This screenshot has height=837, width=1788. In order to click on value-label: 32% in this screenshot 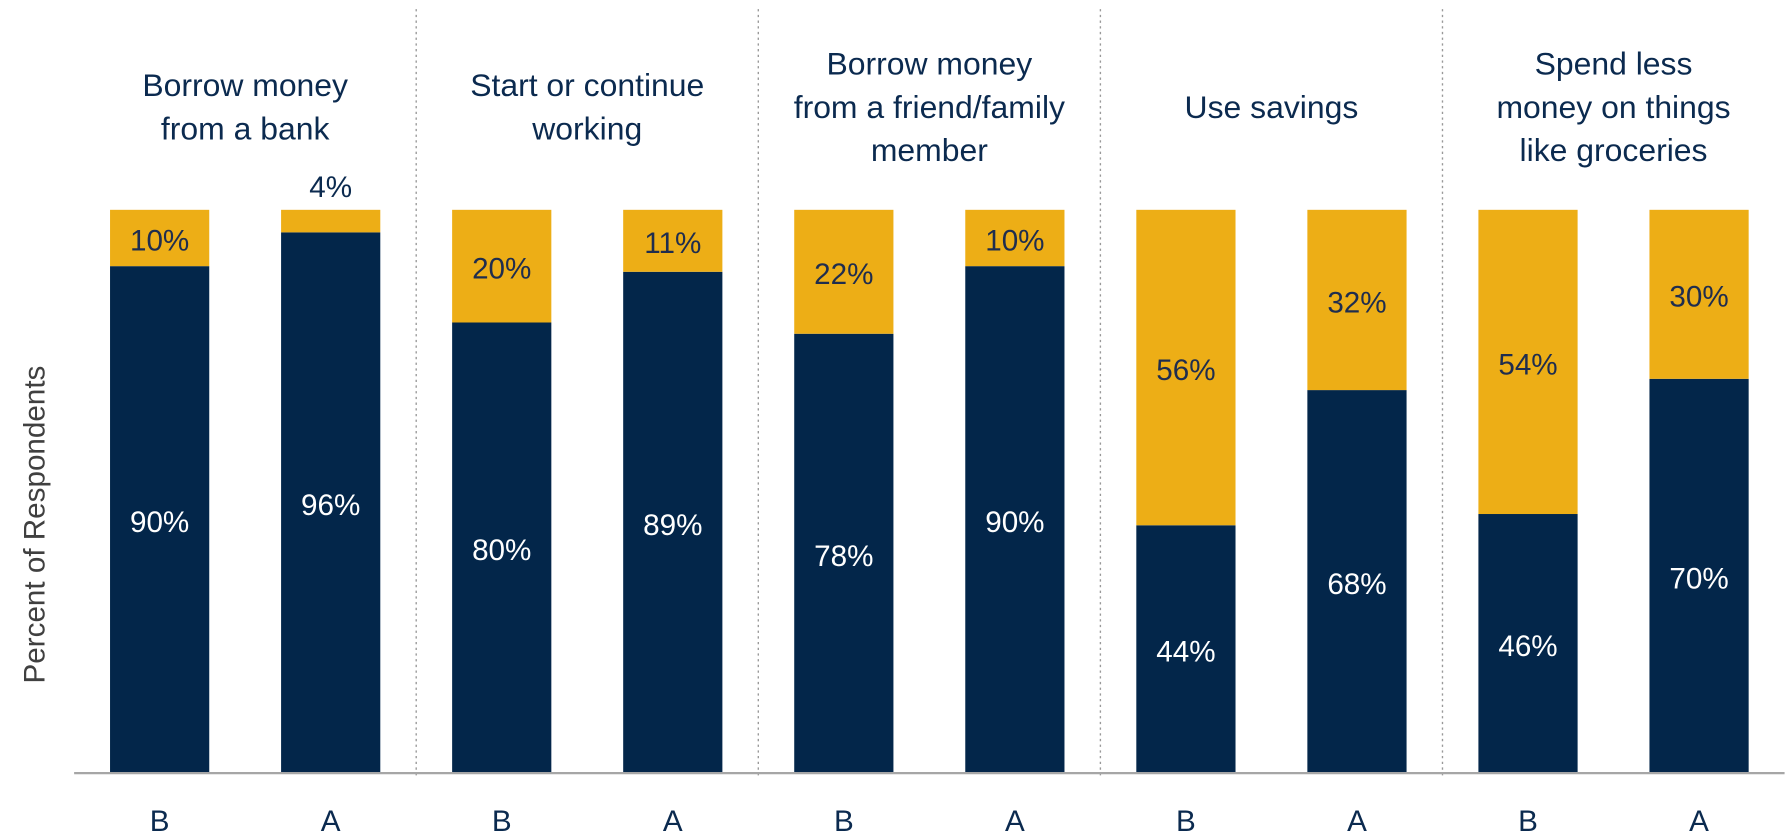, I will do `click(1356, 302)`.